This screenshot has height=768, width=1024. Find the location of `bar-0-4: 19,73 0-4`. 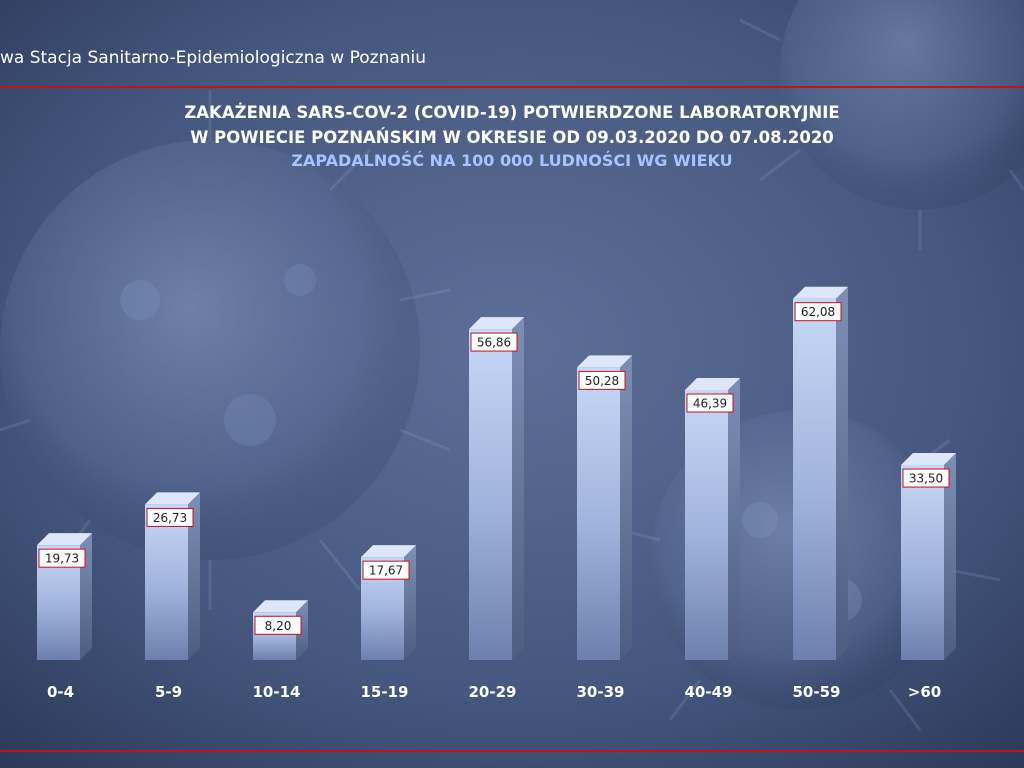

bar-0-4: 19,73 0-4 is located at coordinates (64, 617).